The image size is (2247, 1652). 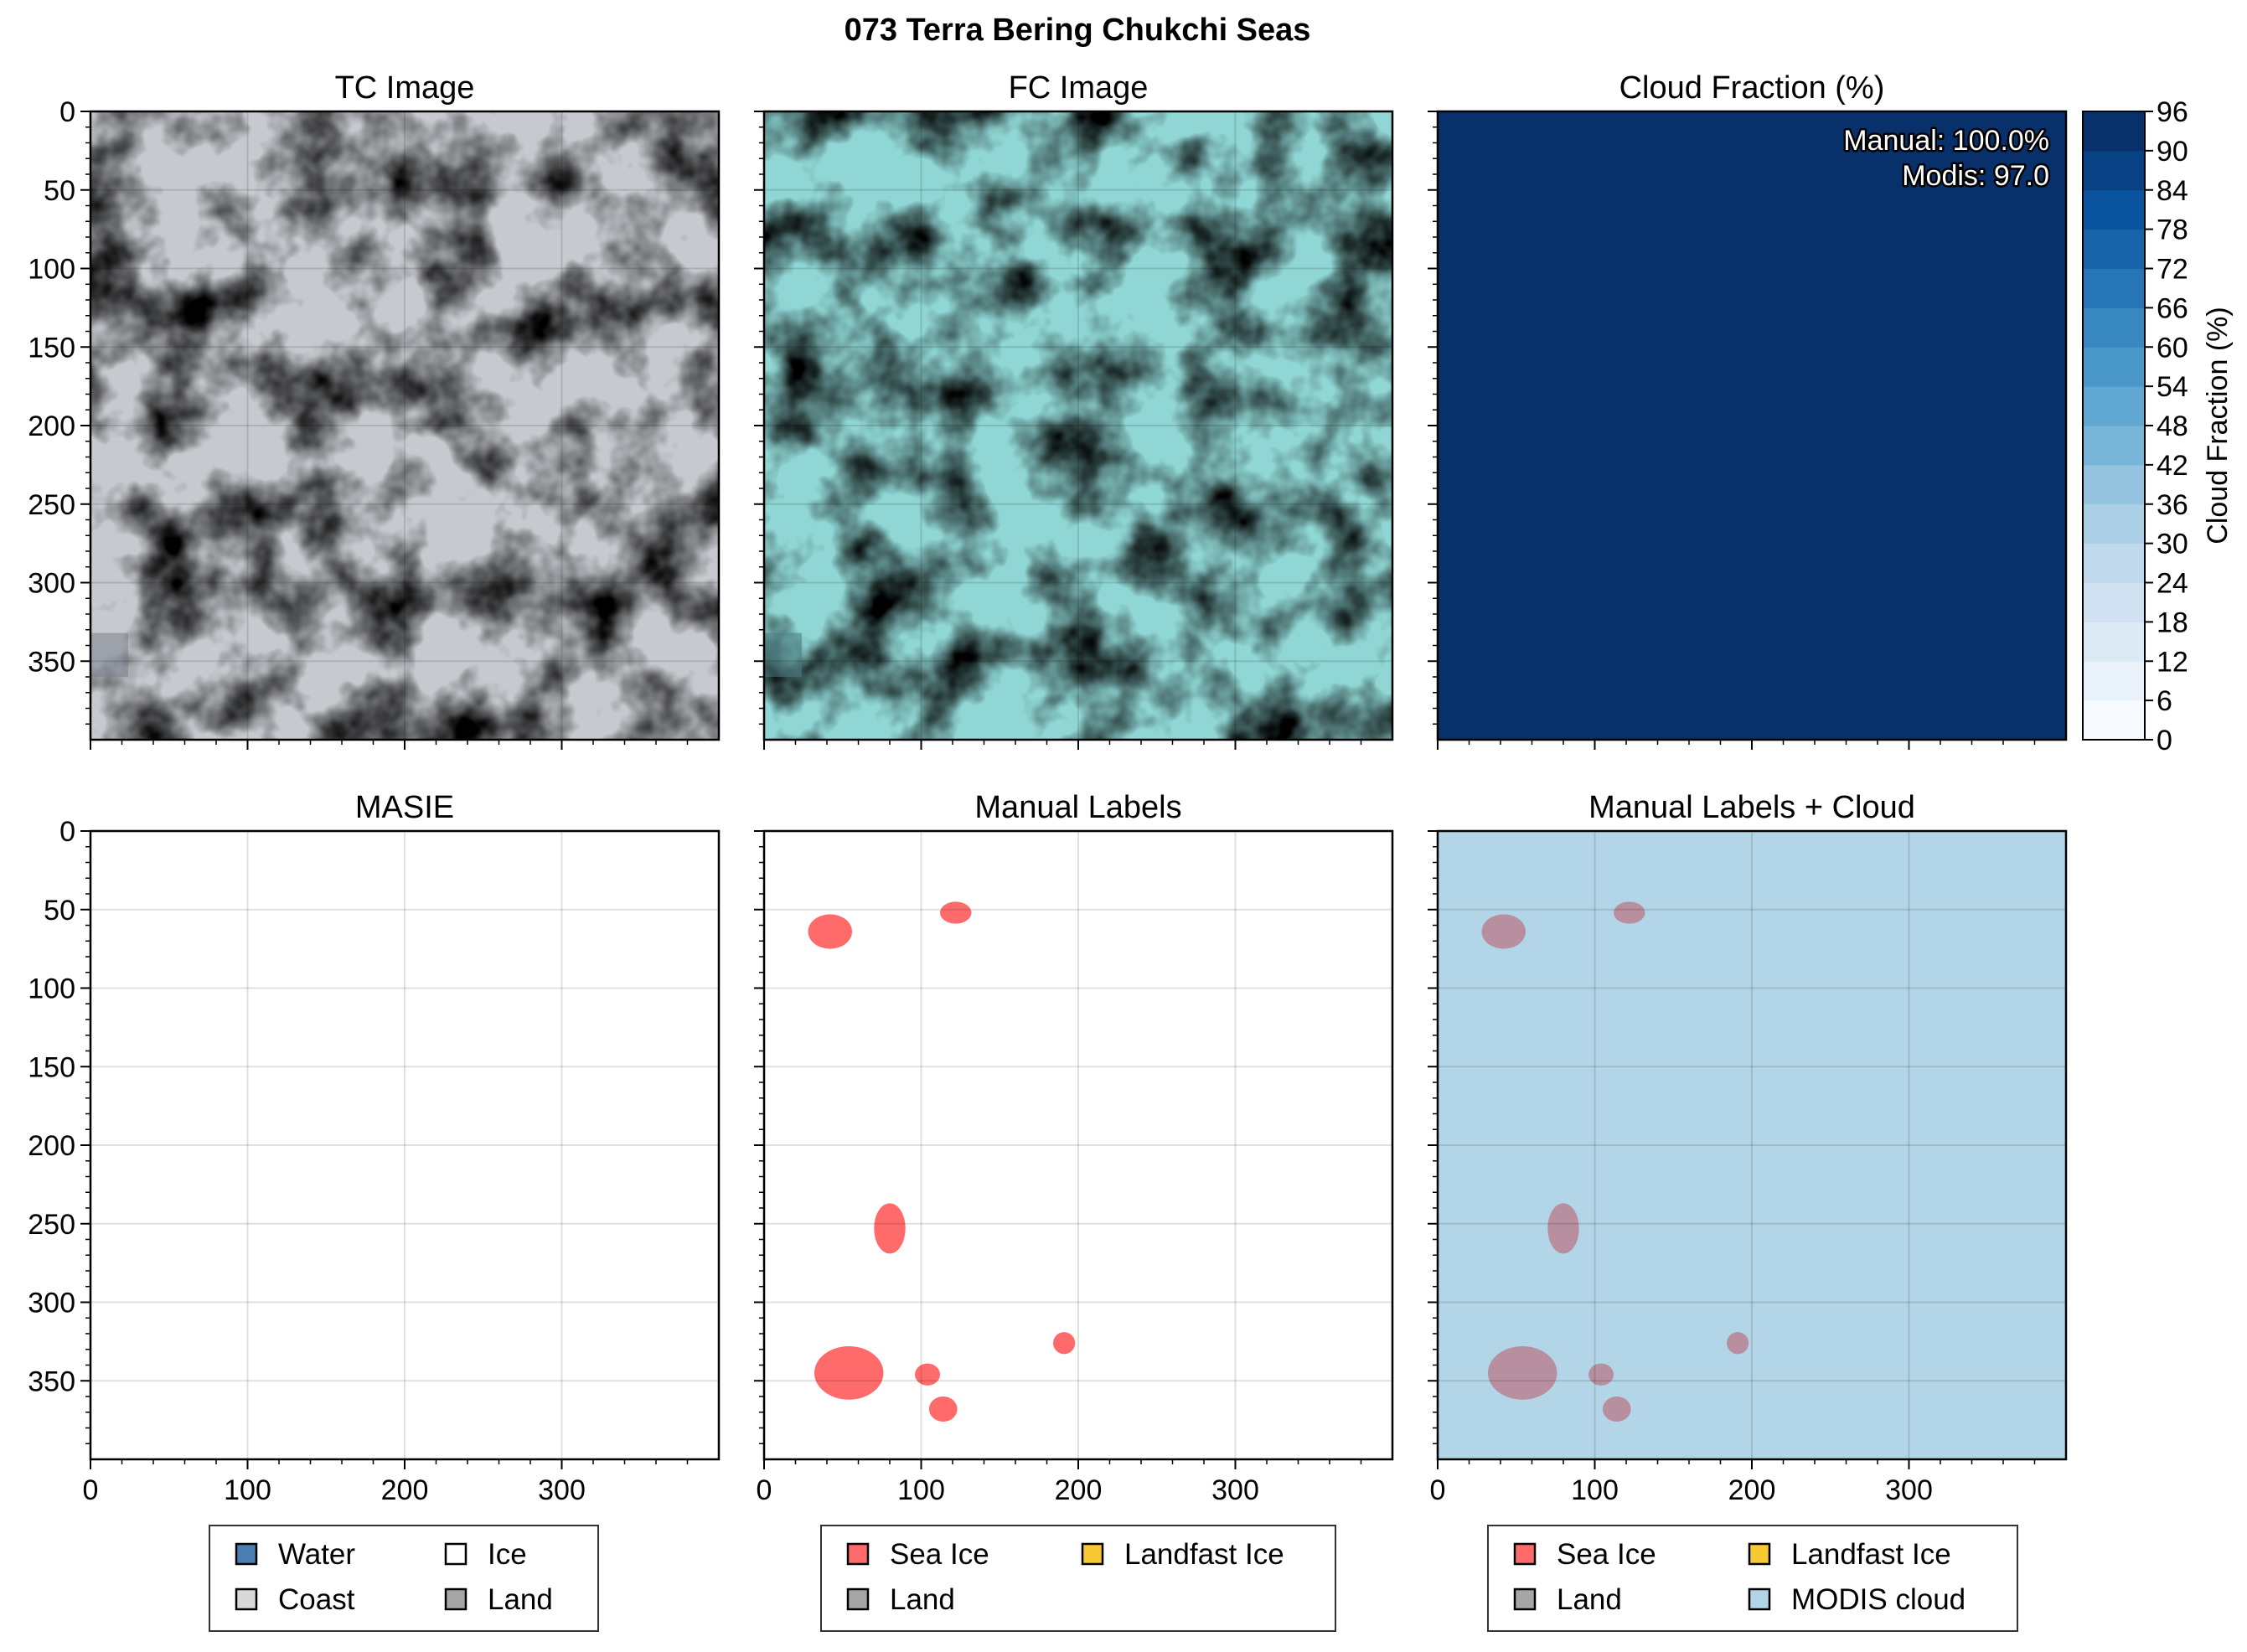 I want to click on colorbar-tick-label: 72, so click(x=2173, y=270).